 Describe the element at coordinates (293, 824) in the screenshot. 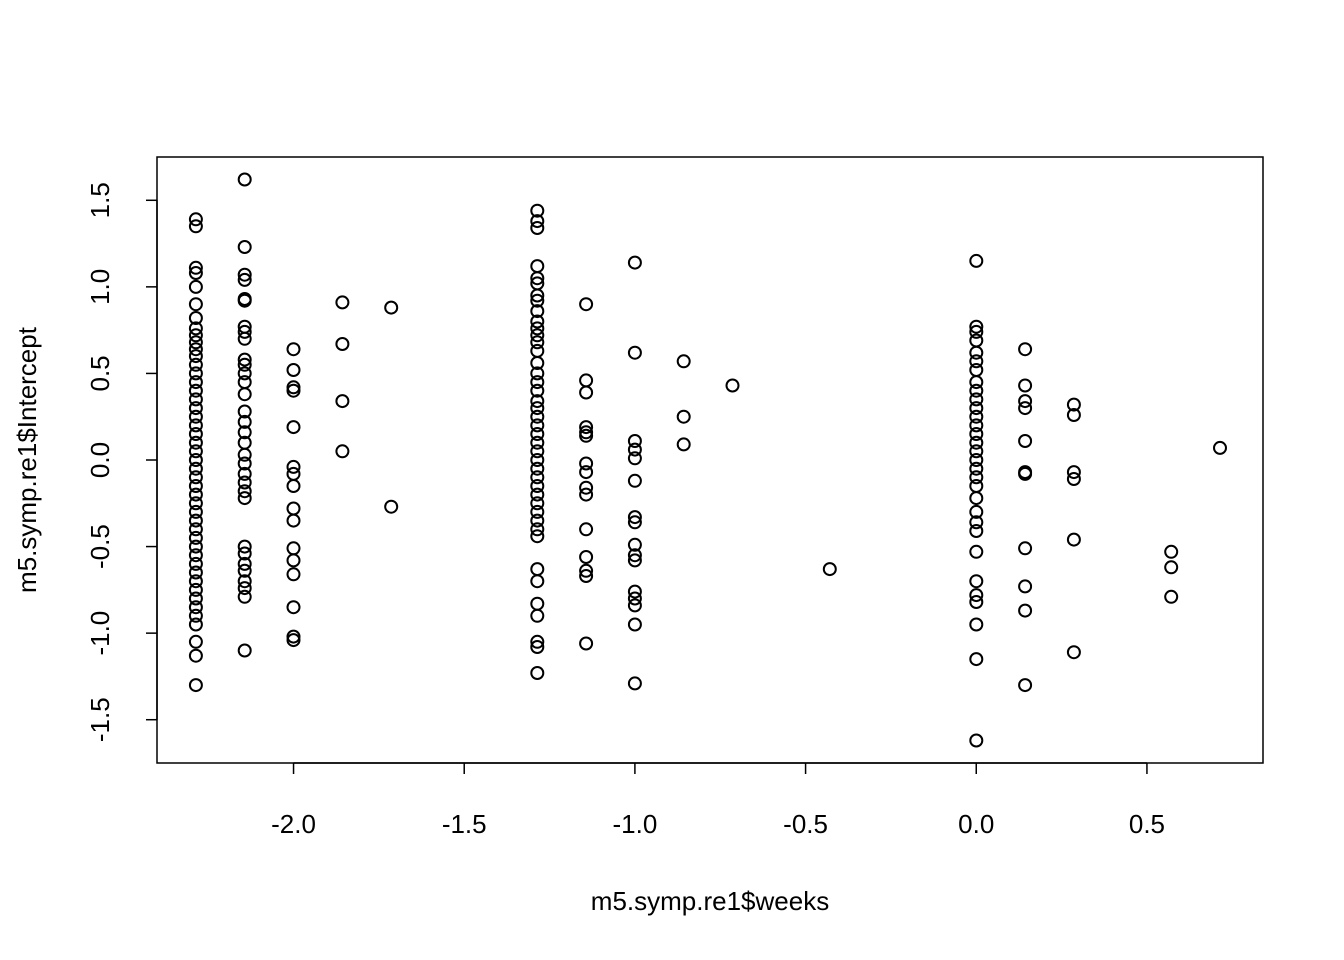

I see `x-tick-label: -2.0` at that location.